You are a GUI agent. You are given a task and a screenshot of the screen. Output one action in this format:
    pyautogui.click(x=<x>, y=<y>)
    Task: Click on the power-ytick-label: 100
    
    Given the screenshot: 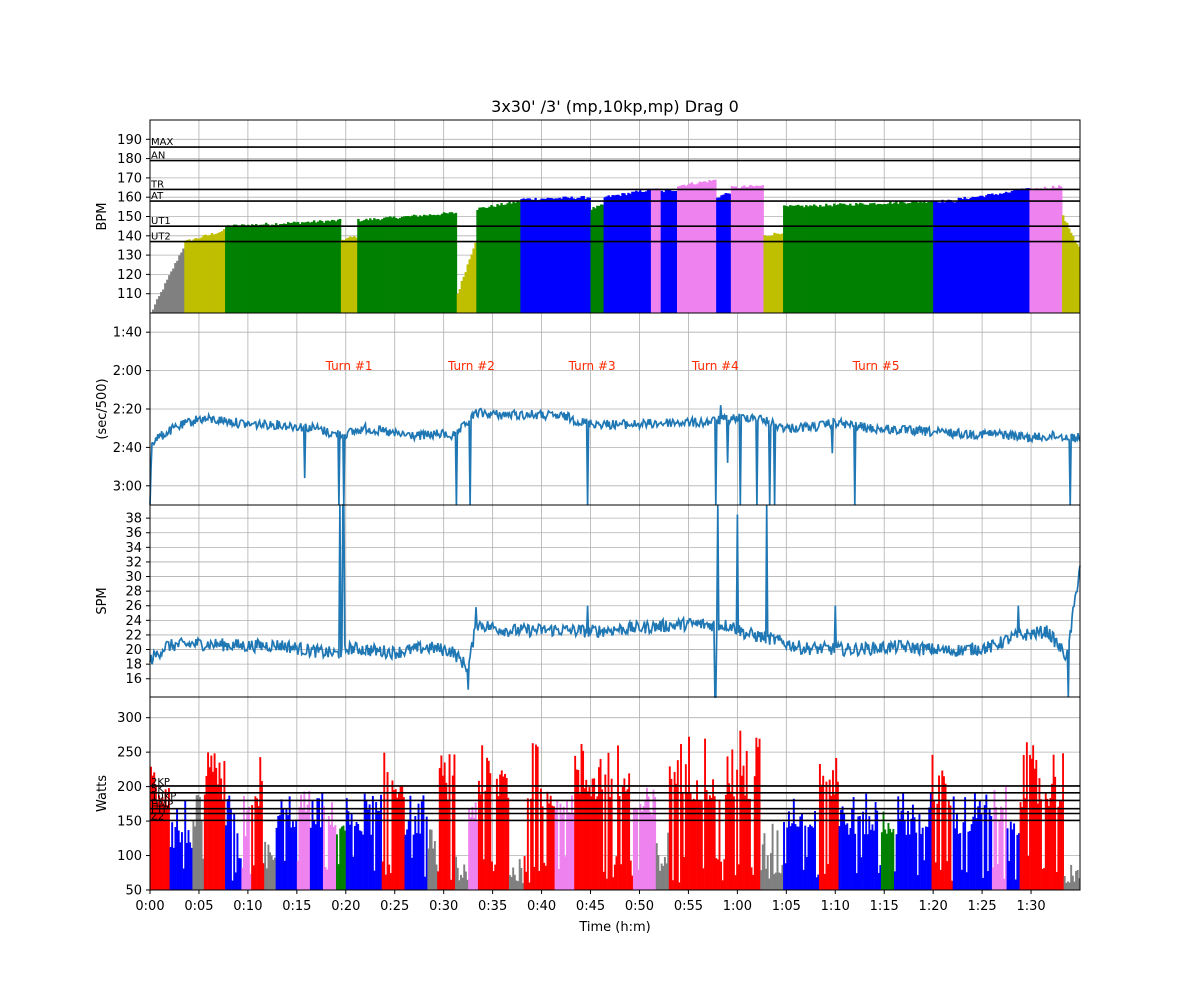 What is the action you would take?
    pyautogui.click(x=129, y=856)
    